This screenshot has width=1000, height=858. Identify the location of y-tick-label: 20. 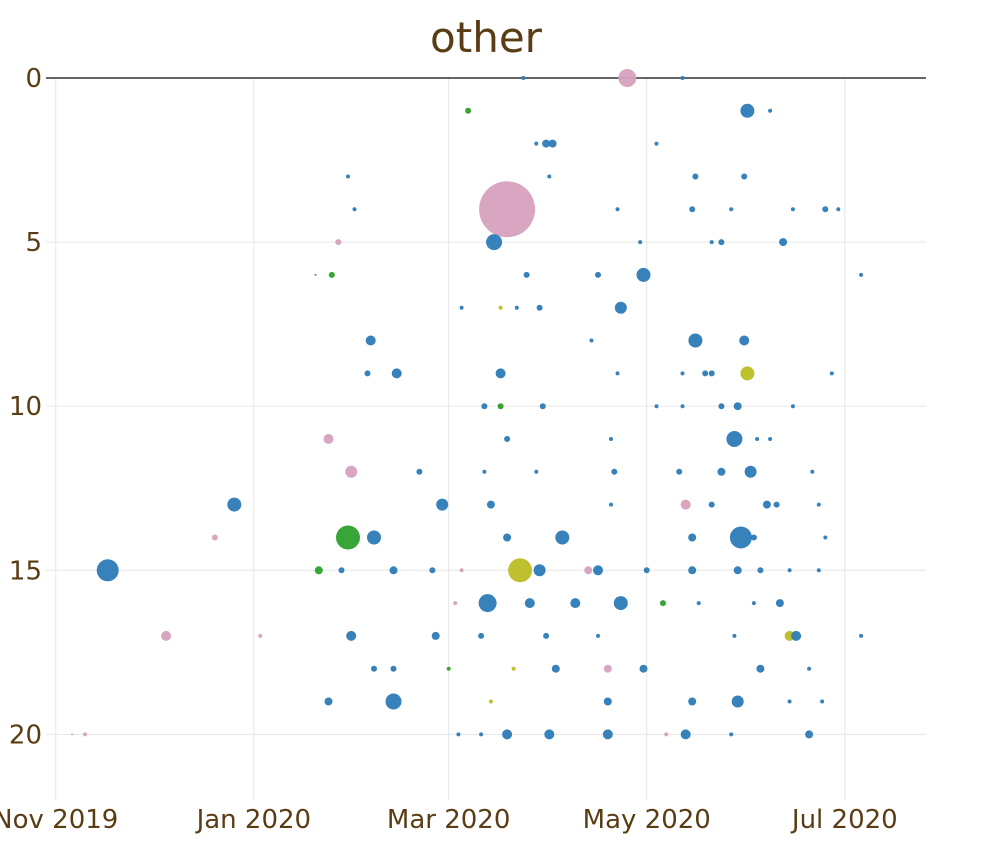
(25, 735).